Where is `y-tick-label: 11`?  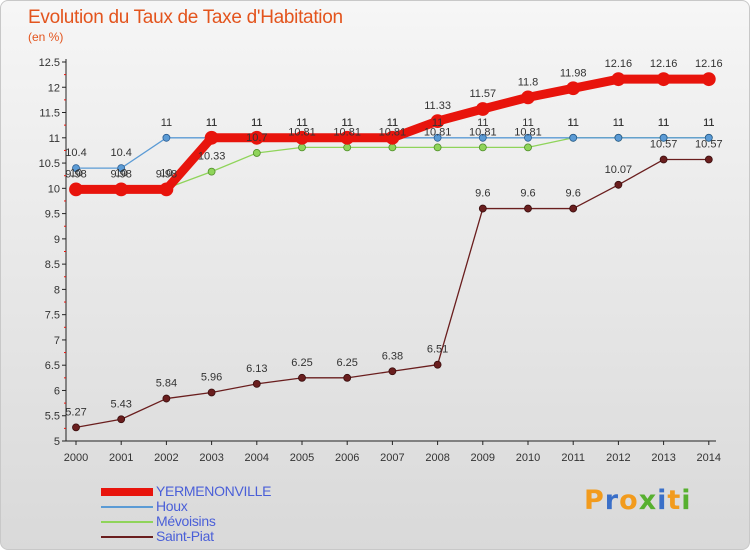 y-tick-label: 11 is located at coordinates (54, 139).